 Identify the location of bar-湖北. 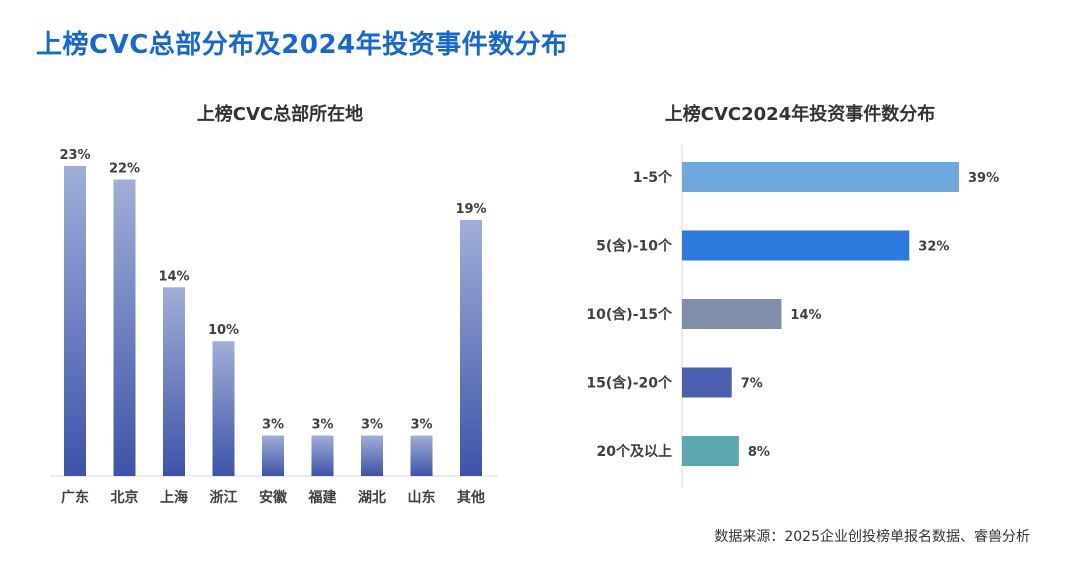
(372, 455).